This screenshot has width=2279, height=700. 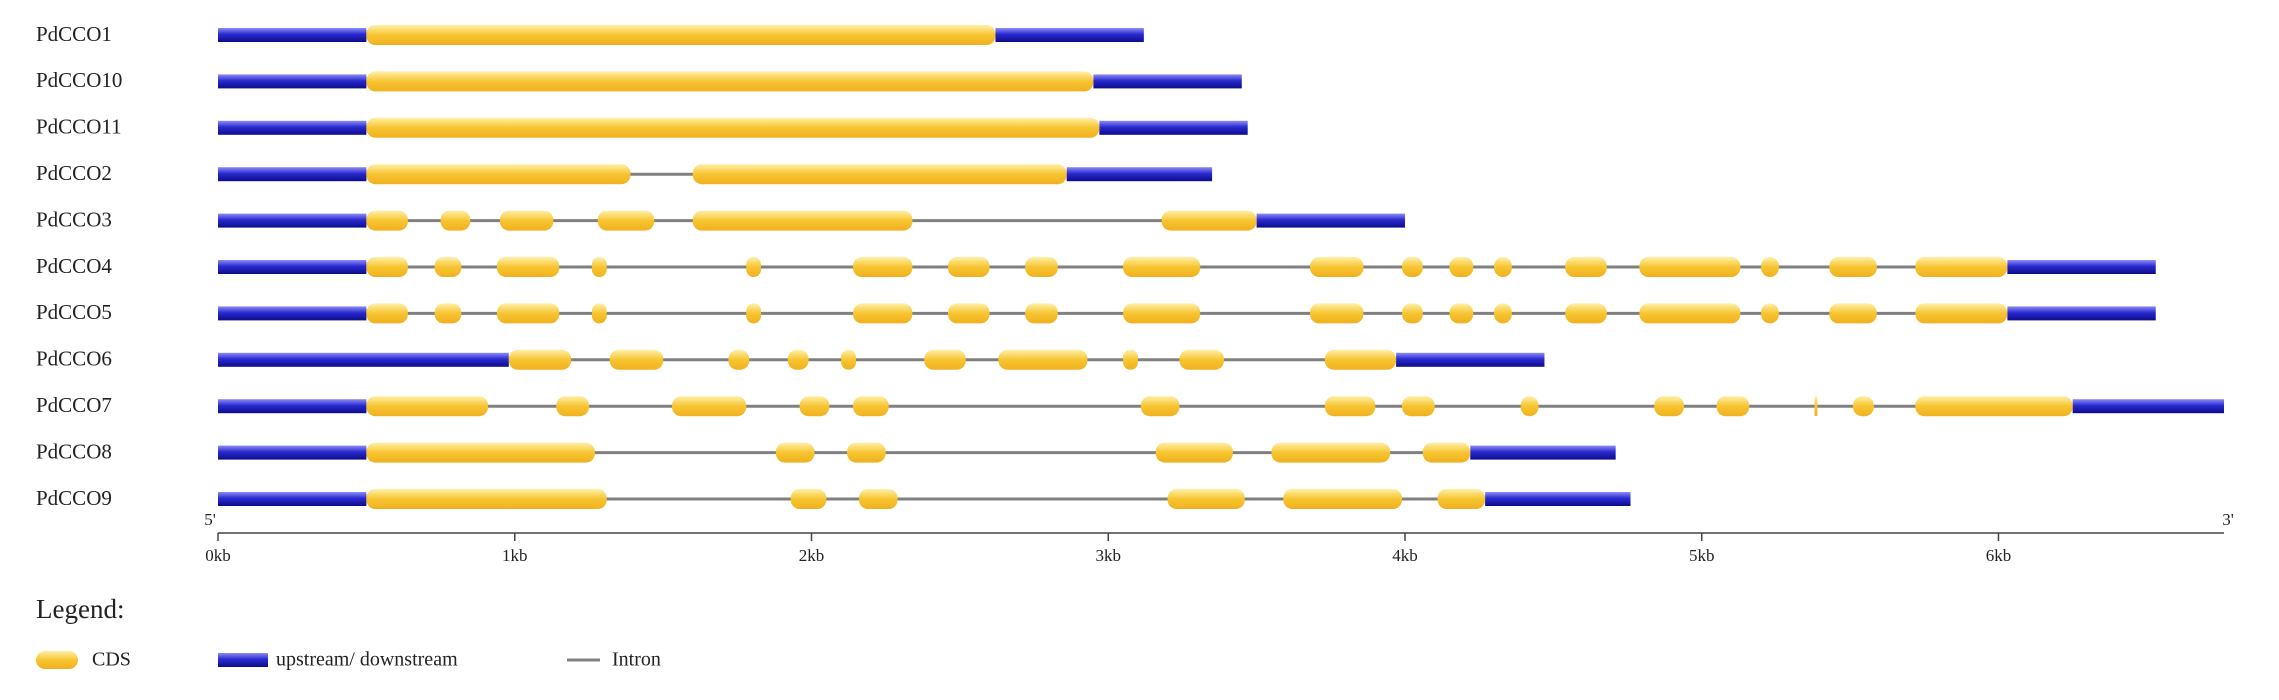 I want to click on legend-intron: Intron, so click(x=636, y=660).